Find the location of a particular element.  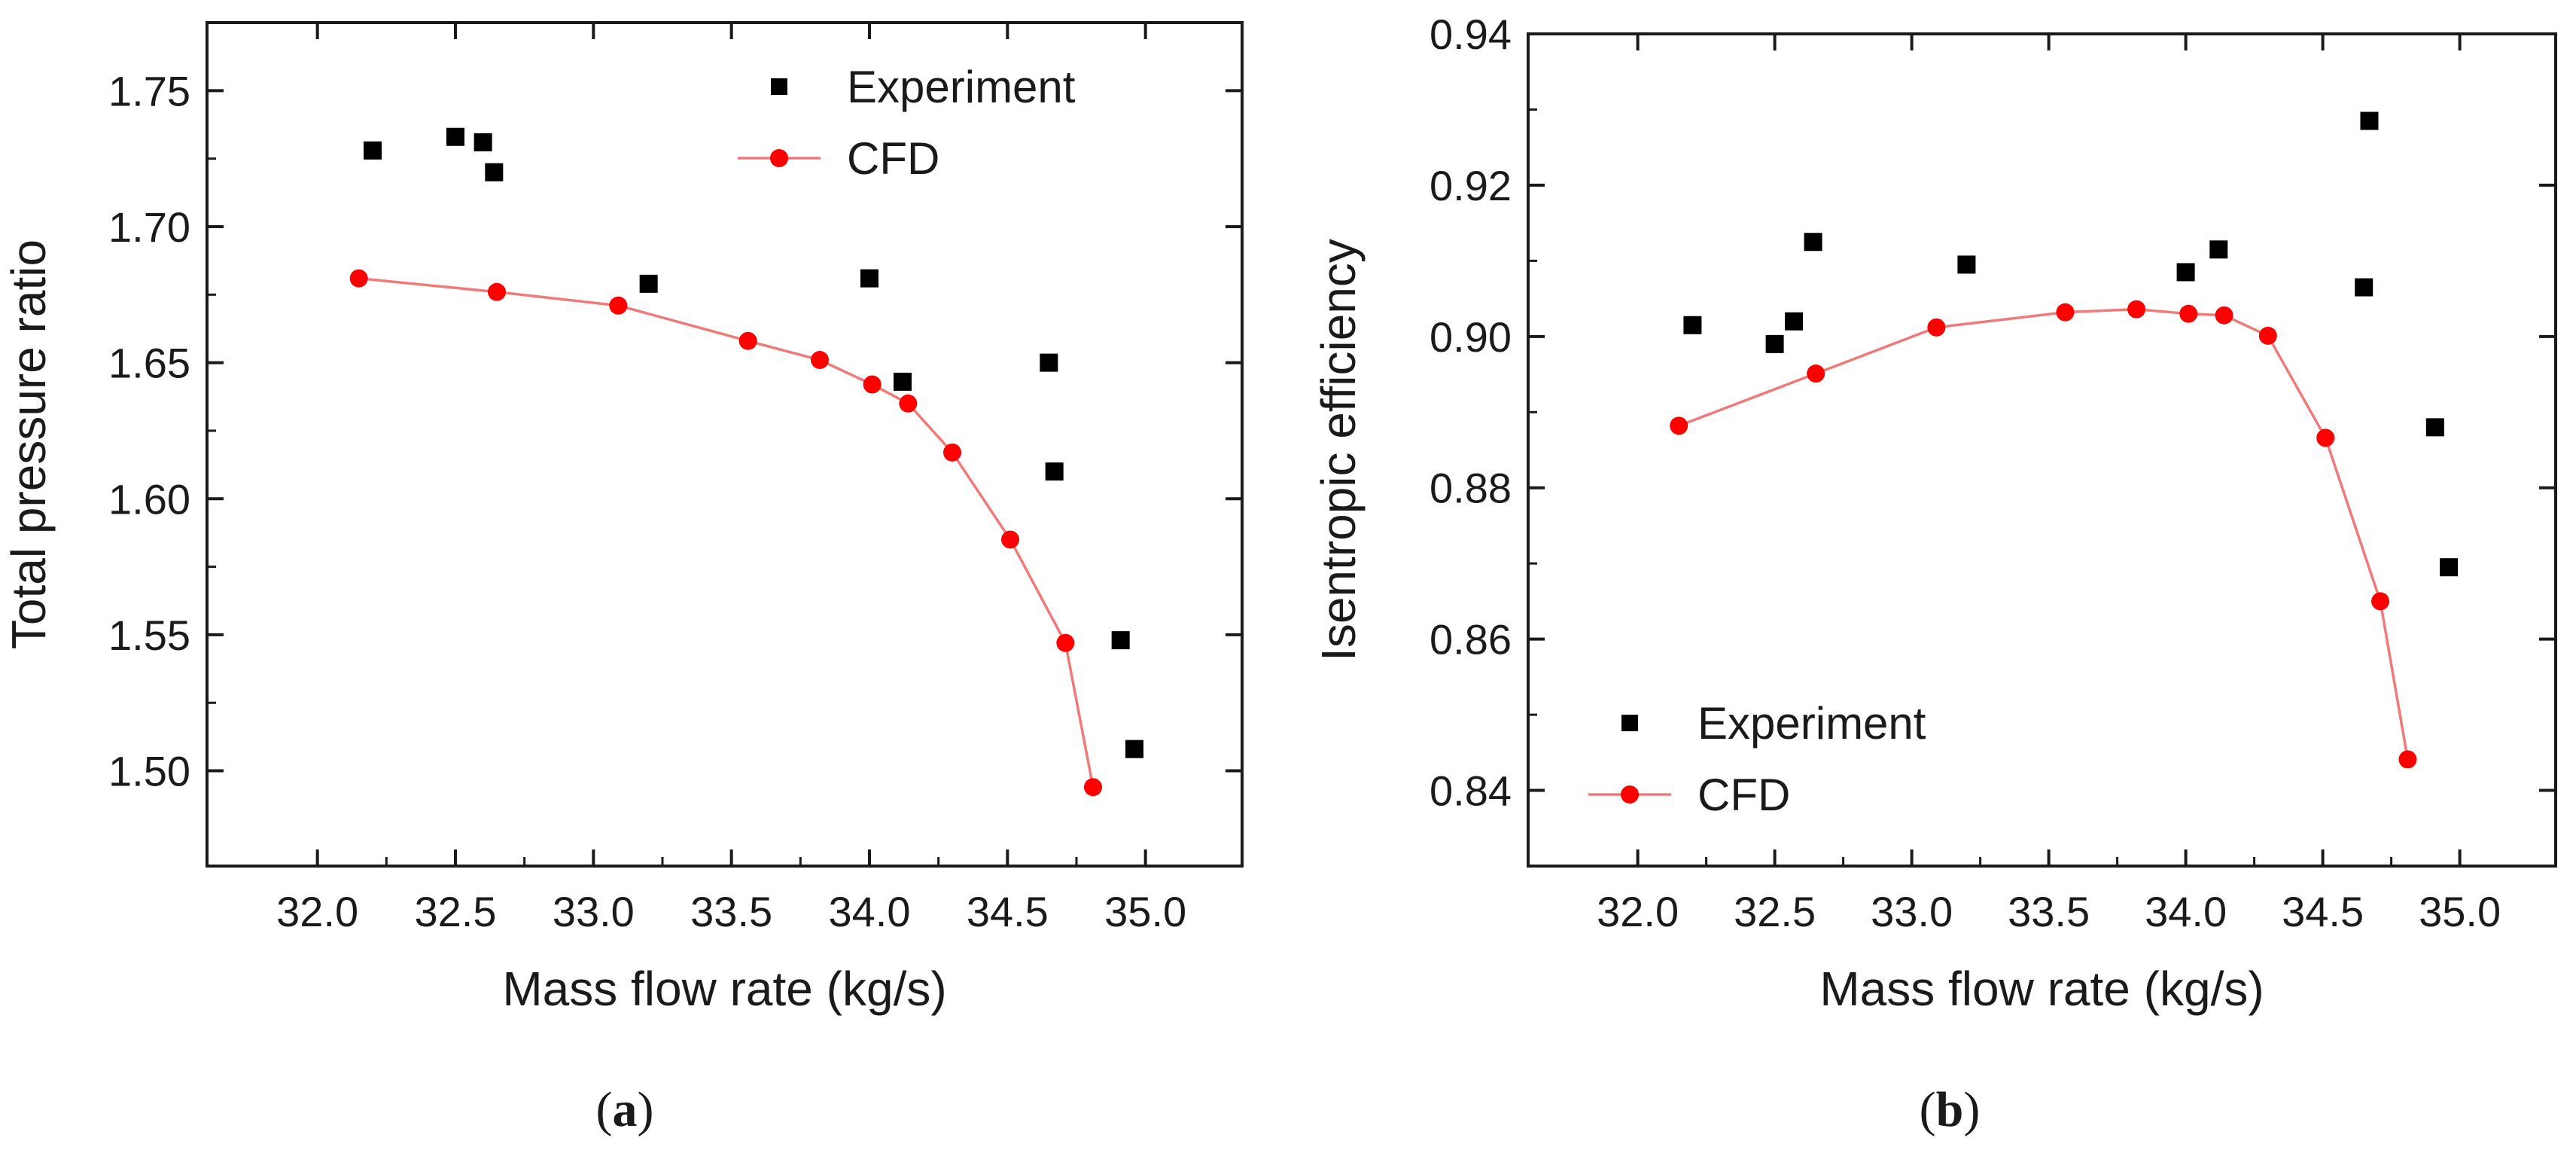

chart-b-x-tick-label: 34.5 is located at coordinates (2323, 911).